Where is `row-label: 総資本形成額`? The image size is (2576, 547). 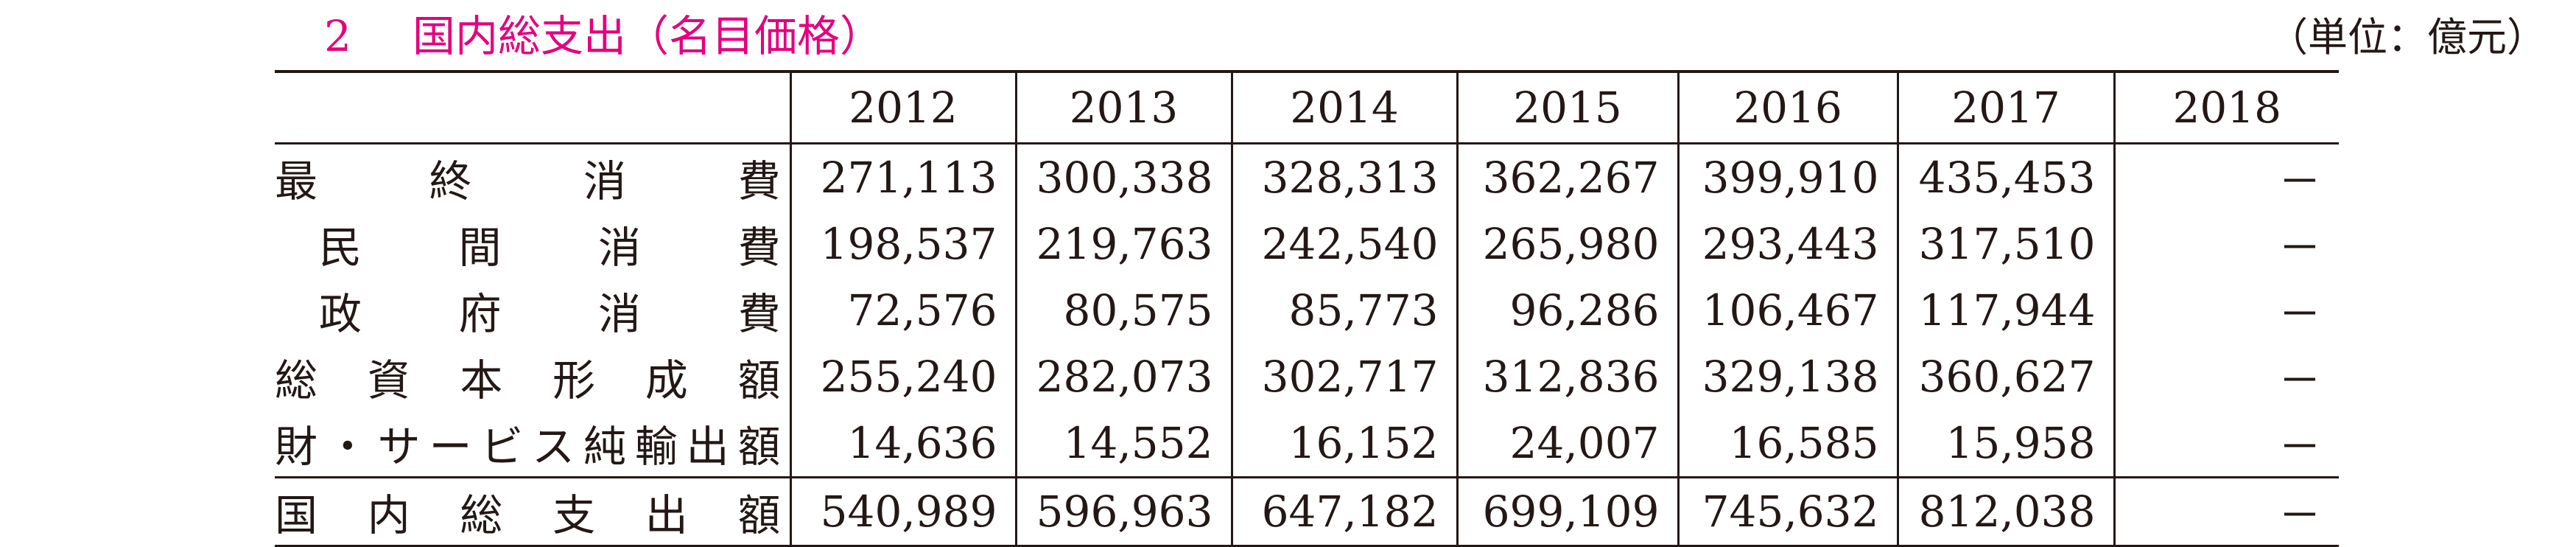 row-label: 総資本形成額 is located at coordinates (528, 380).